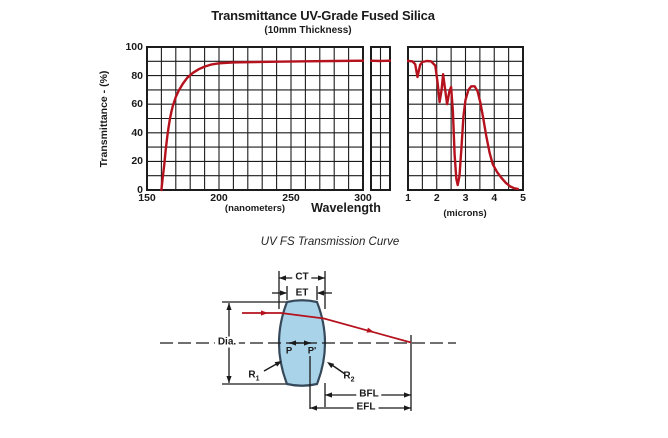 The image size is (668, 438). Describe the element at coordinates (349, 377) in the screenshot. I see `radius2-label: R2` at that location.